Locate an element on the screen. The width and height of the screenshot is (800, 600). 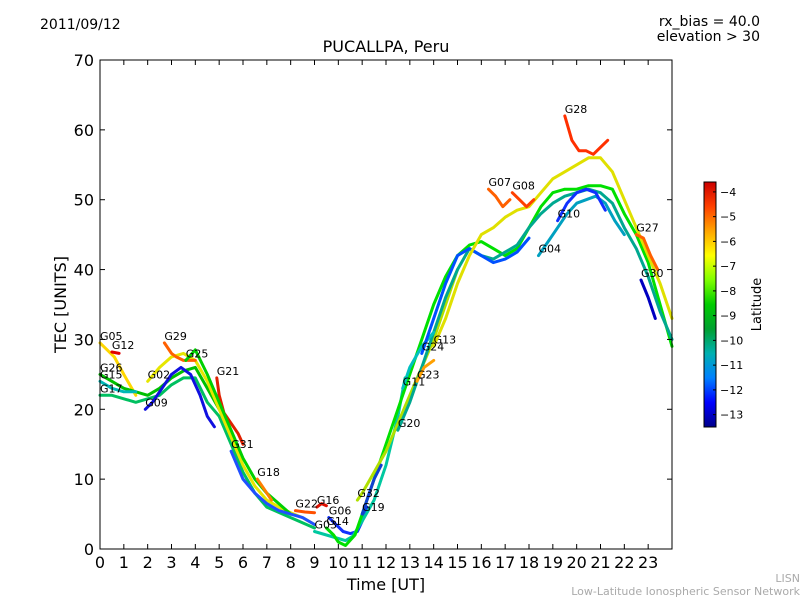
x-tick-label: 2 is located at coordinates (148, 562).